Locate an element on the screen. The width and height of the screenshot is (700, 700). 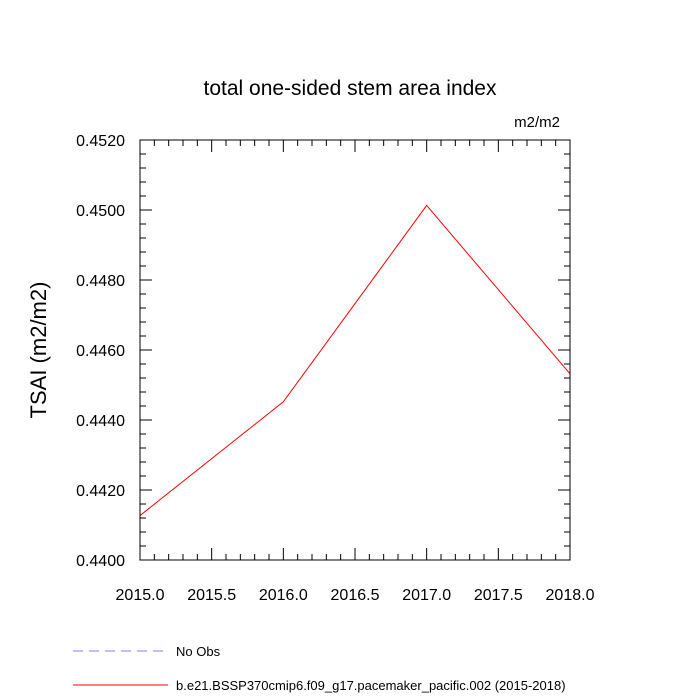
y-tick-label: 0.4440 is located at coordinates (100, 421).